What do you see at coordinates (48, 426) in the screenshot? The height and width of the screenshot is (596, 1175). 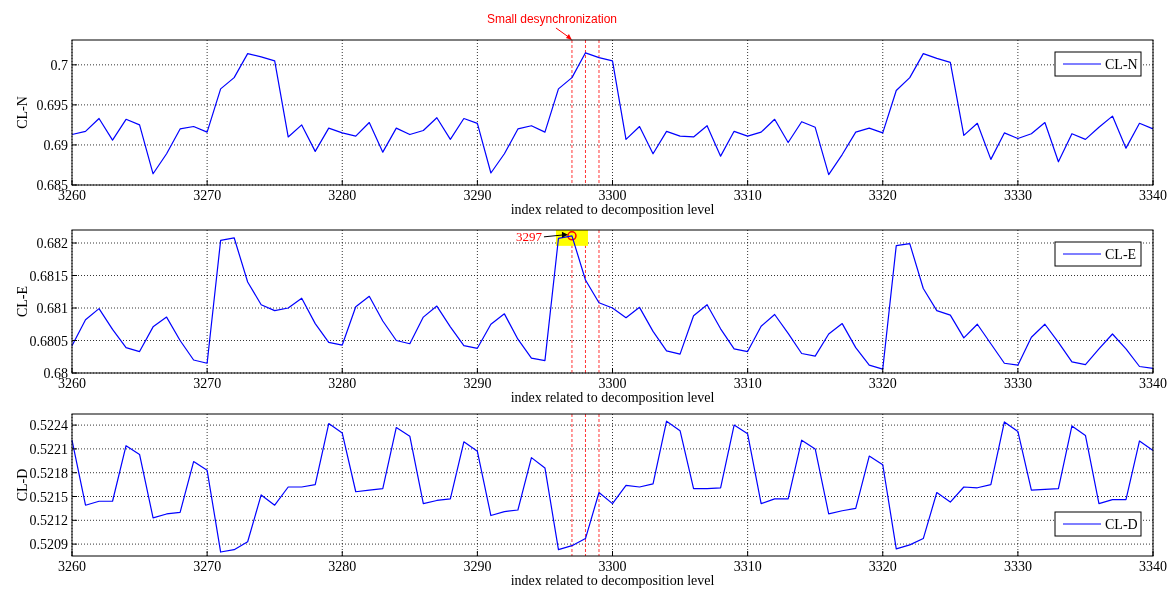 I see `y-tick-label: 0.5224` at bounding box center [48, 426].